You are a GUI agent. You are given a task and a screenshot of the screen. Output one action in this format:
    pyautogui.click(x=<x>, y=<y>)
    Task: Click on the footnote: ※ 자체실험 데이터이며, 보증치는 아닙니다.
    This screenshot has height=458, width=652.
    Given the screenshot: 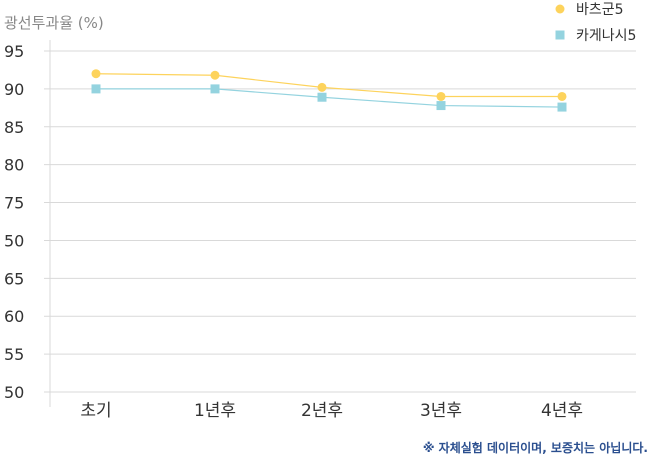 What is the action you would take?
    pyautogui.click(x=535, y=448)
    